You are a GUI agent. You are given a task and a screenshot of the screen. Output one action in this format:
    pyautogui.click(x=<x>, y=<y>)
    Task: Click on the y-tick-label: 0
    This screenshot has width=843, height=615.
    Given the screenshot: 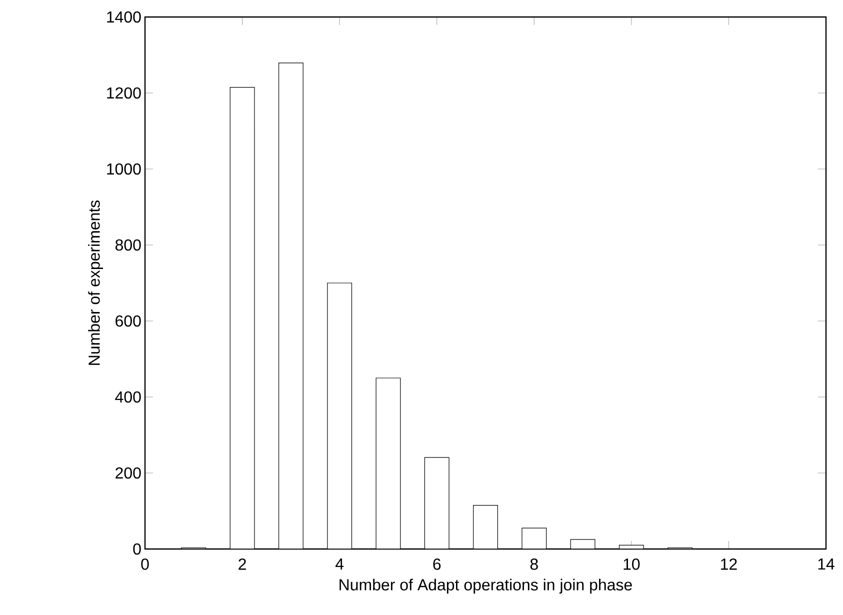 What is the action you would take?
    pyautogui.click(x=137, y=549)
    